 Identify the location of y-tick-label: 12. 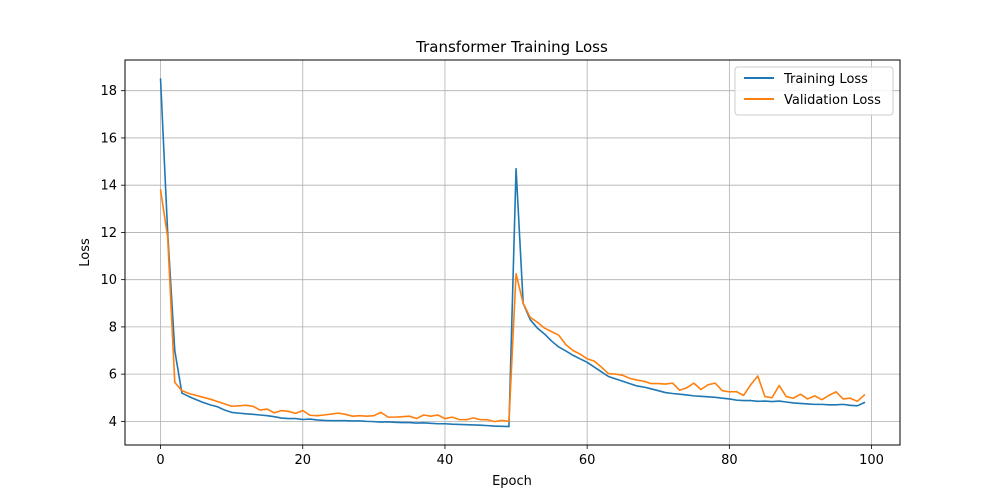
(108, 233).